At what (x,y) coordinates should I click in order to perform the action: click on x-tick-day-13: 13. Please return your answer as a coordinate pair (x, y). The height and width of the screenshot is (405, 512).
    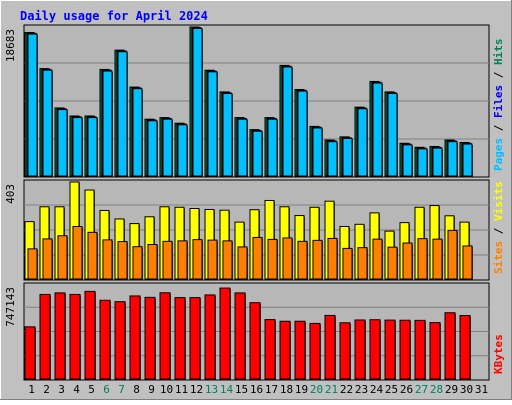
    Looking at the image, I should click on (211, 389).